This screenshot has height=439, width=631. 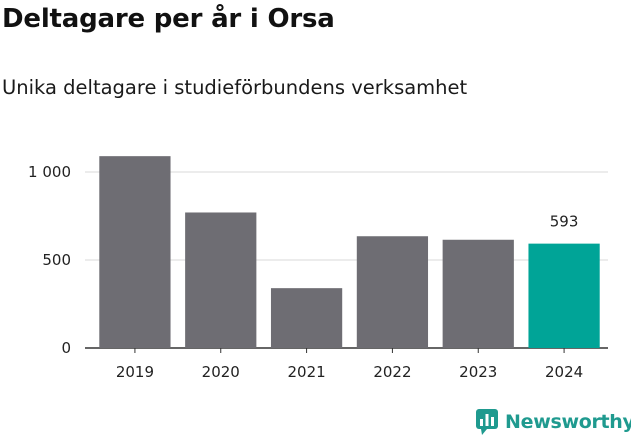 I want to click on bar-2023, so click(x=478, y=293).